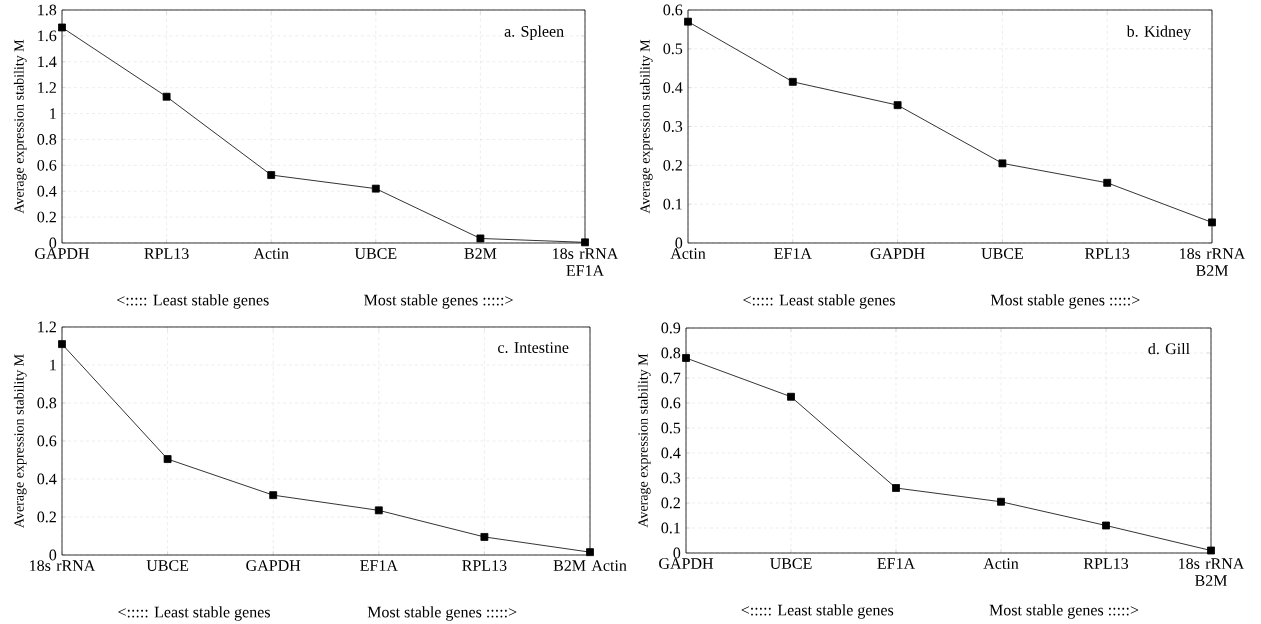  I want to click on text: b. Kidney, so click(1159, 33).